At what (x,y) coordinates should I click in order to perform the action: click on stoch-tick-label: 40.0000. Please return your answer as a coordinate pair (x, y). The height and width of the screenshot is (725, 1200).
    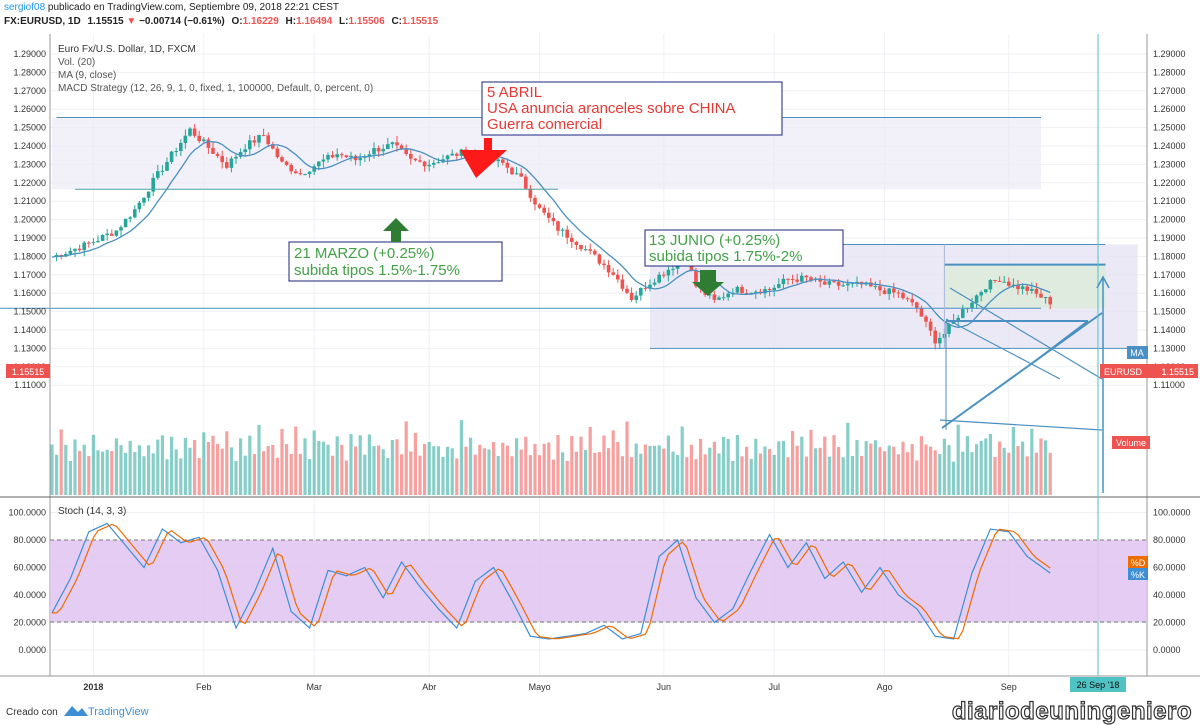
    Looking at the image, I should click on (29, 595).